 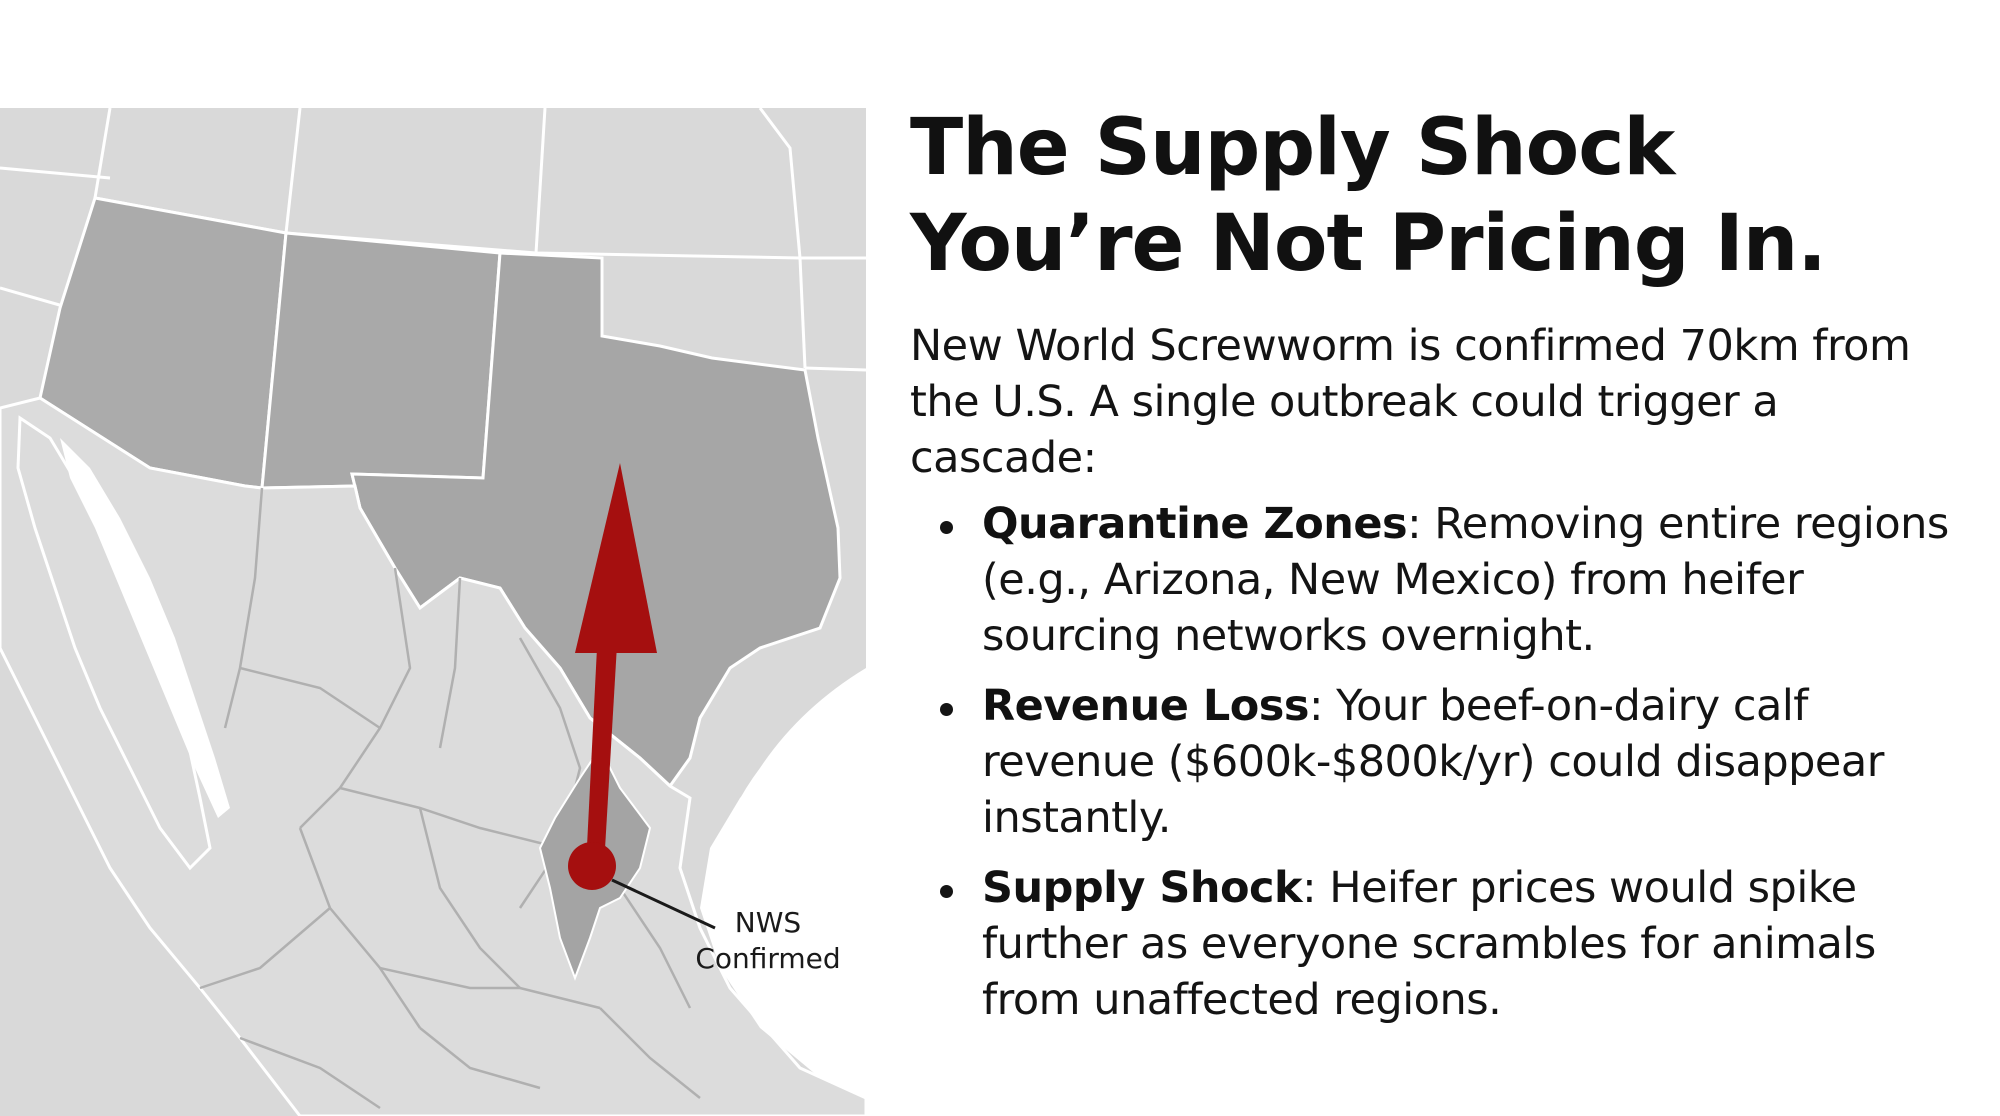 I want to click on bullet-term: Quarantine Zones, so click(x=1195, y=524).